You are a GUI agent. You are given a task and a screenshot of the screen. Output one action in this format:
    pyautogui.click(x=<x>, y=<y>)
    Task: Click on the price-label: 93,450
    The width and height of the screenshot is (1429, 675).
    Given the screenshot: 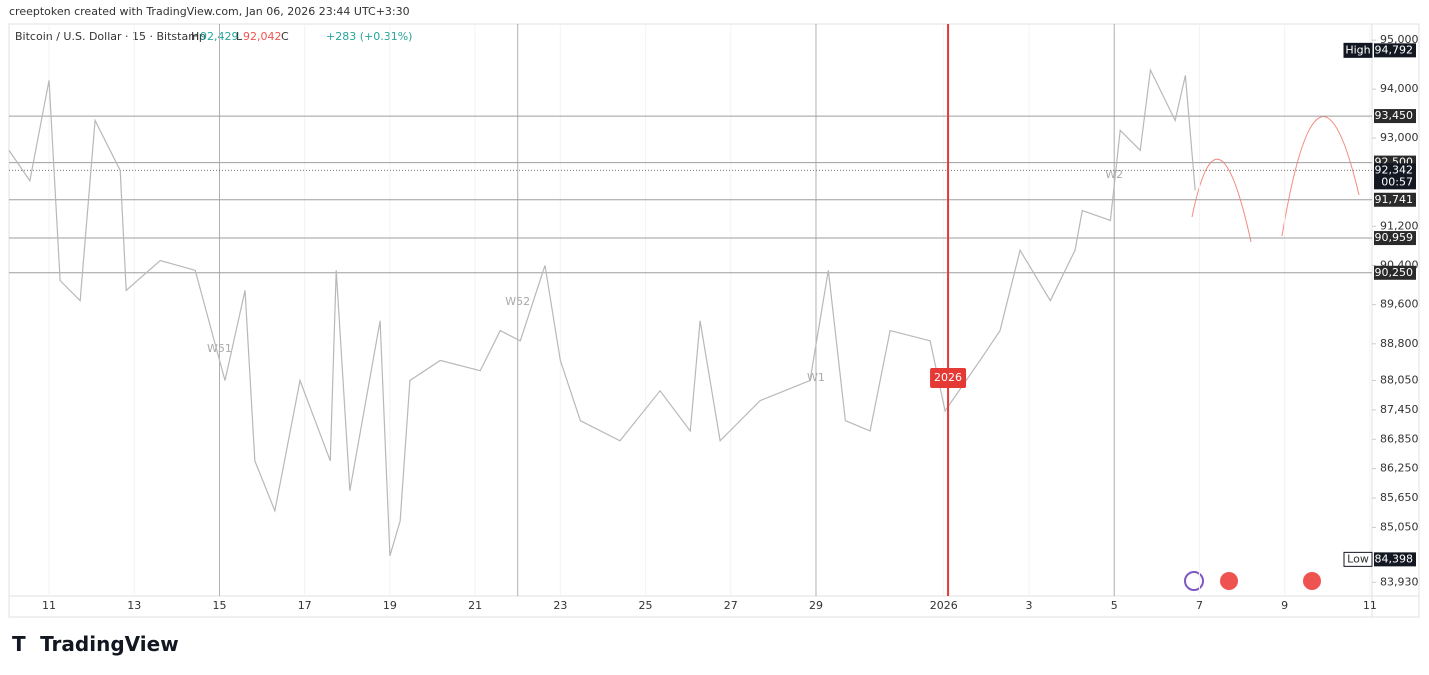 What is the action you would take?
    pyautogui.click(x=1394, y=115)
    